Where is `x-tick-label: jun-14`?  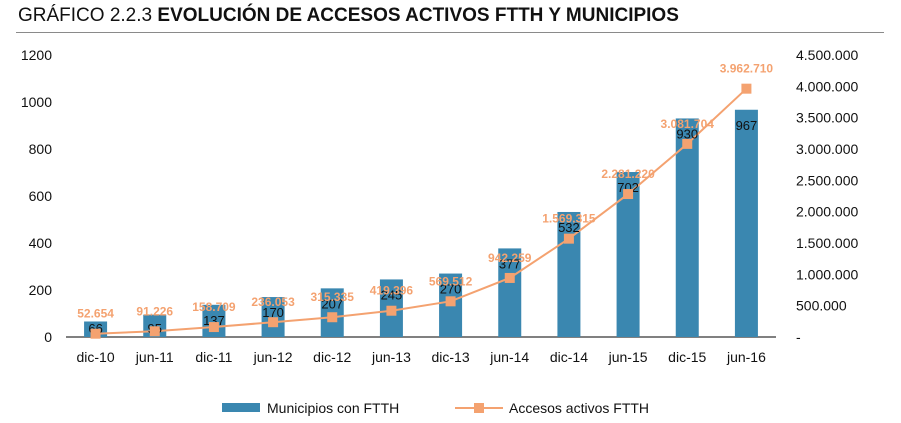
x-tick-label: jun-14 is located at coordinates (509, 357).